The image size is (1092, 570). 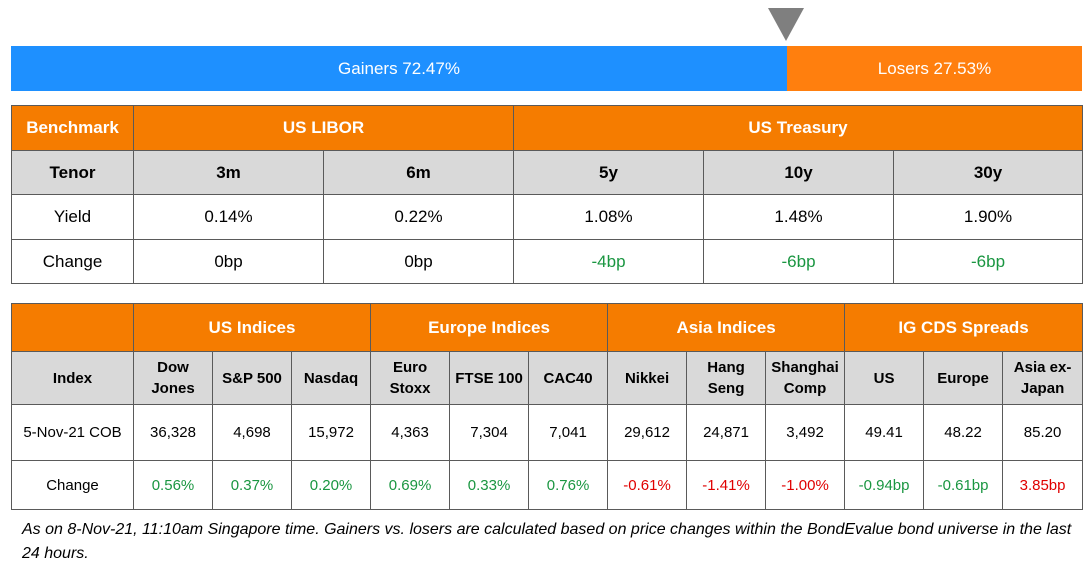 What do you see at coordinates (568, 378) in the screenshot?
I see `index-column-header: CAC40` at bounding box center [568, 378].